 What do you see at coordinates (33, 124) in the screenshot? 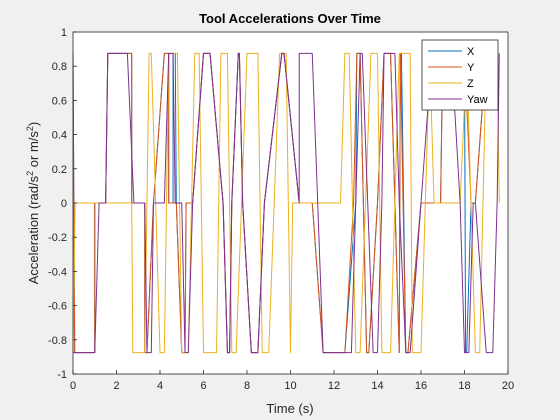
I see `y-axis-title-part-3: )` at bounding box center [33, 124].